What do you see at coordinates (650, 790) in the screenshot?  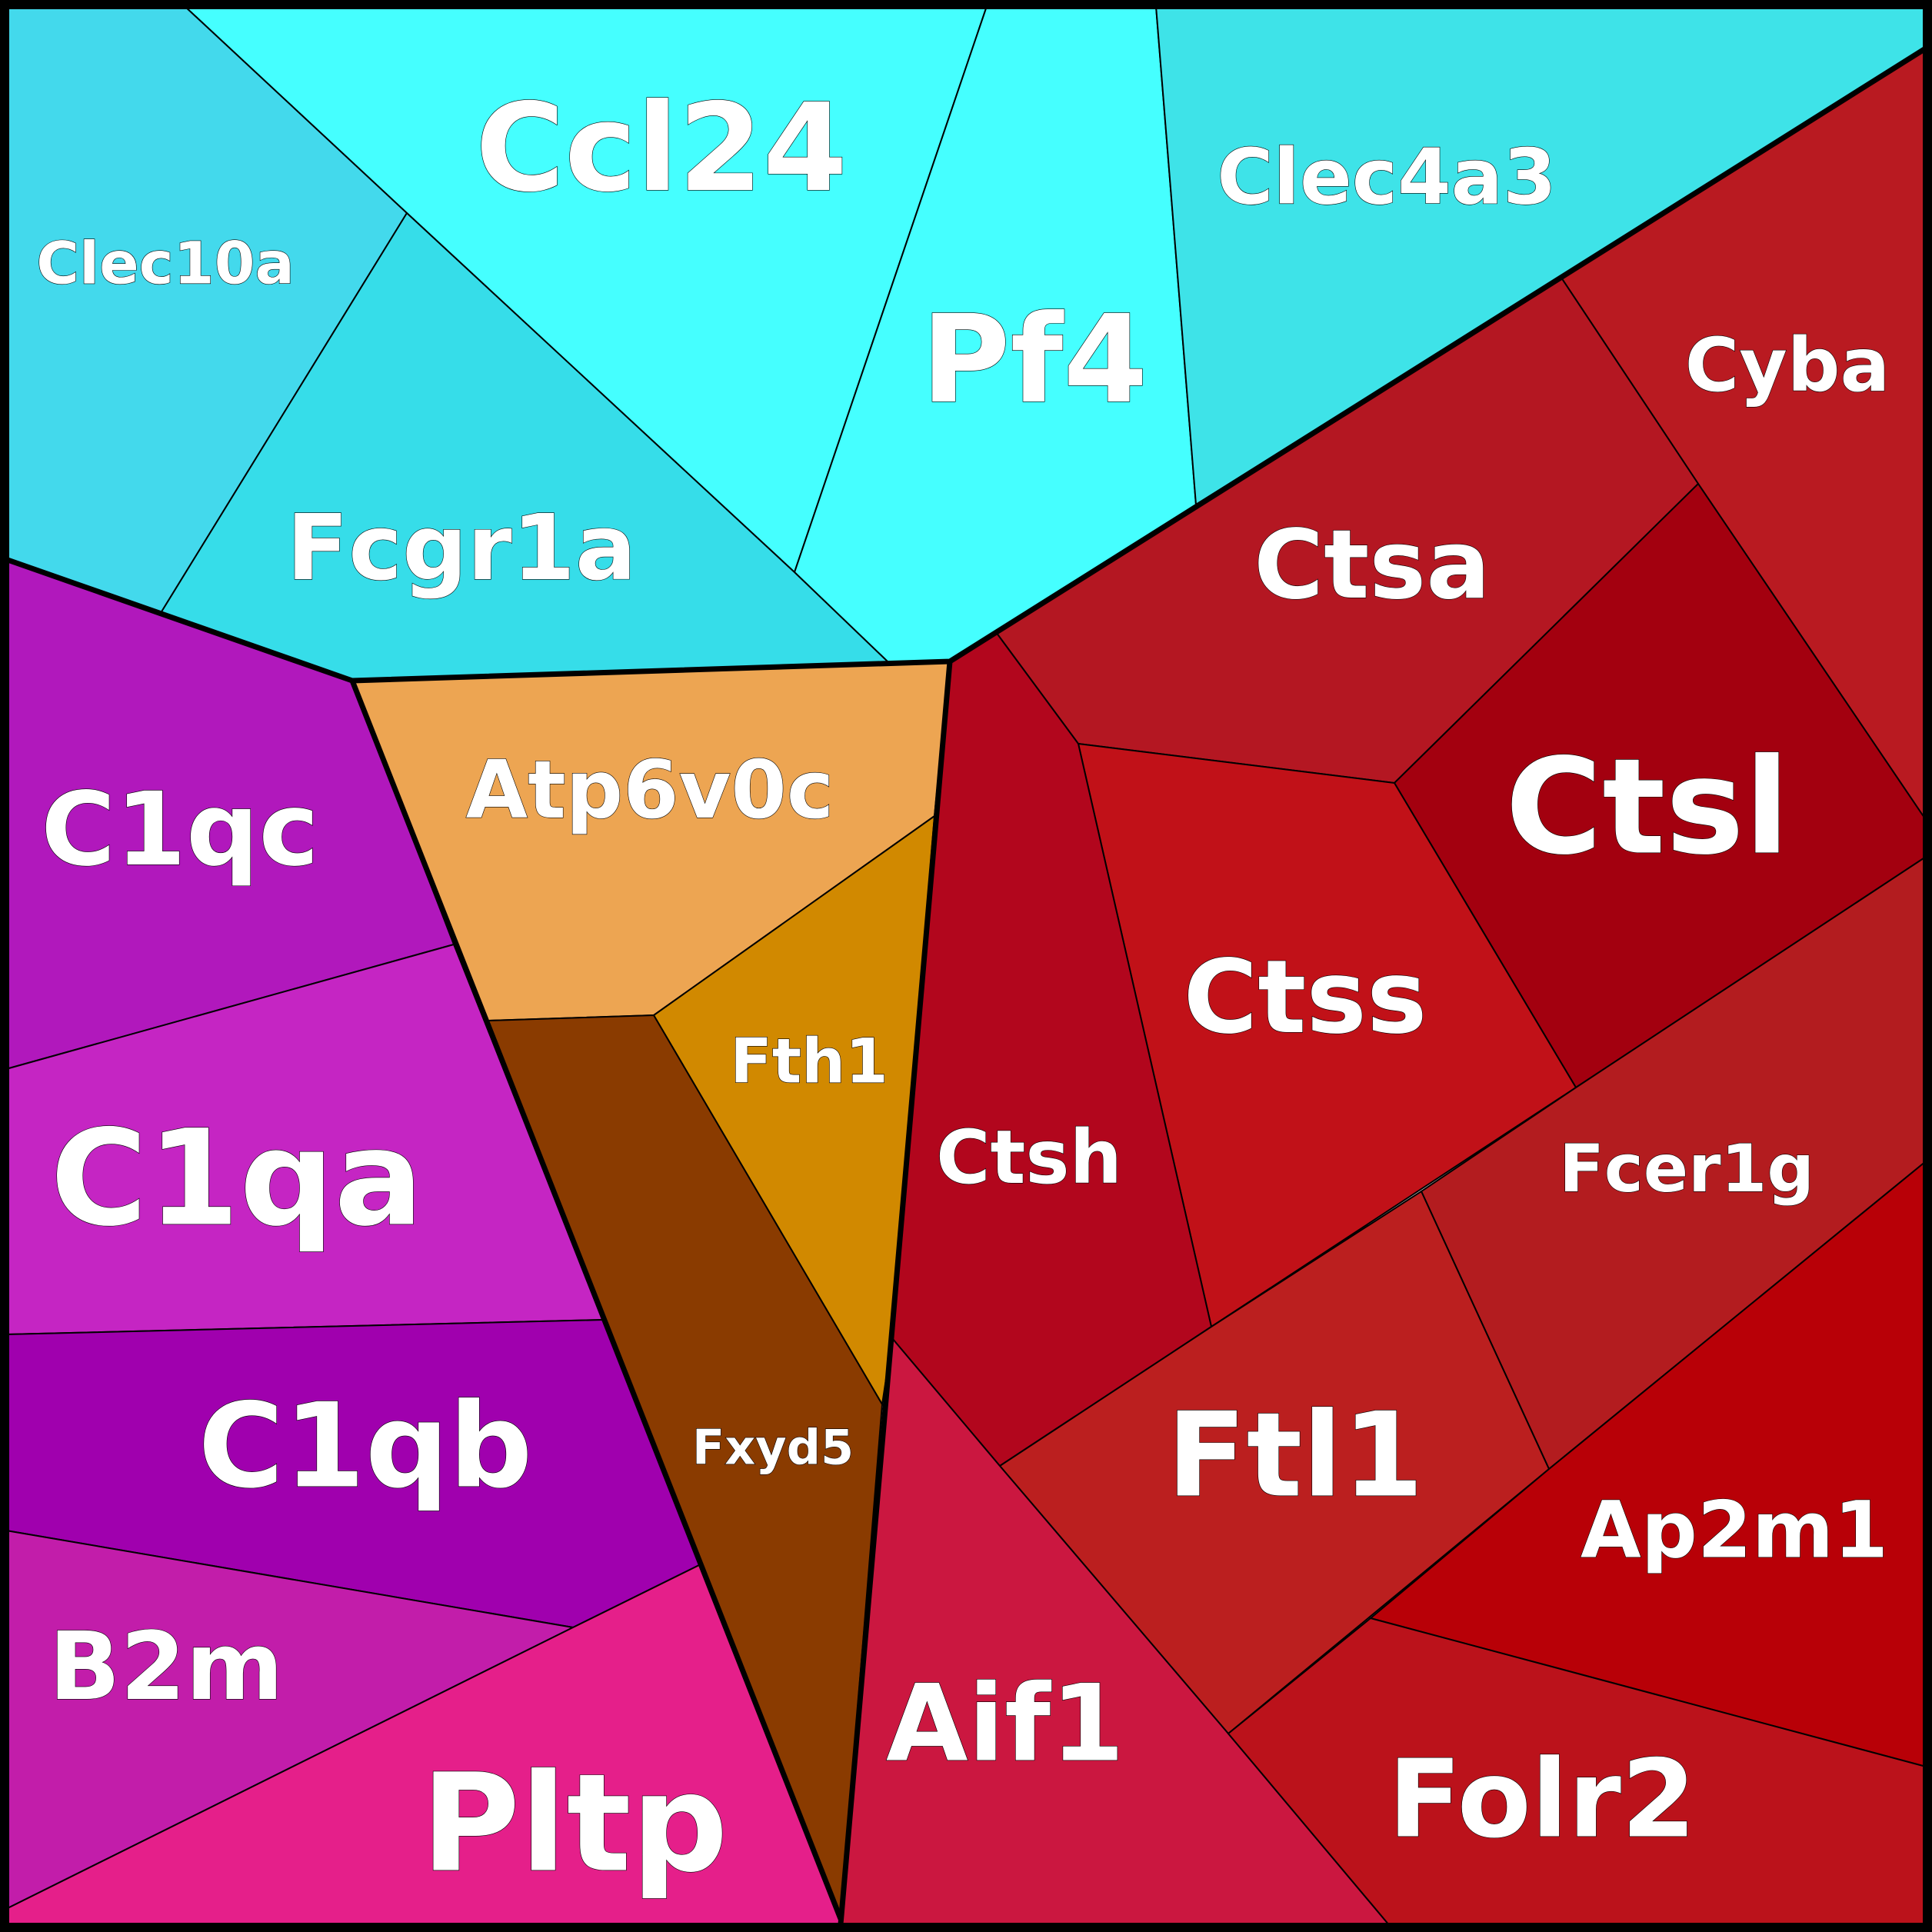 I see `cell-label-atp6v0c: Atp6v0c` at bounding box center [650, 790].